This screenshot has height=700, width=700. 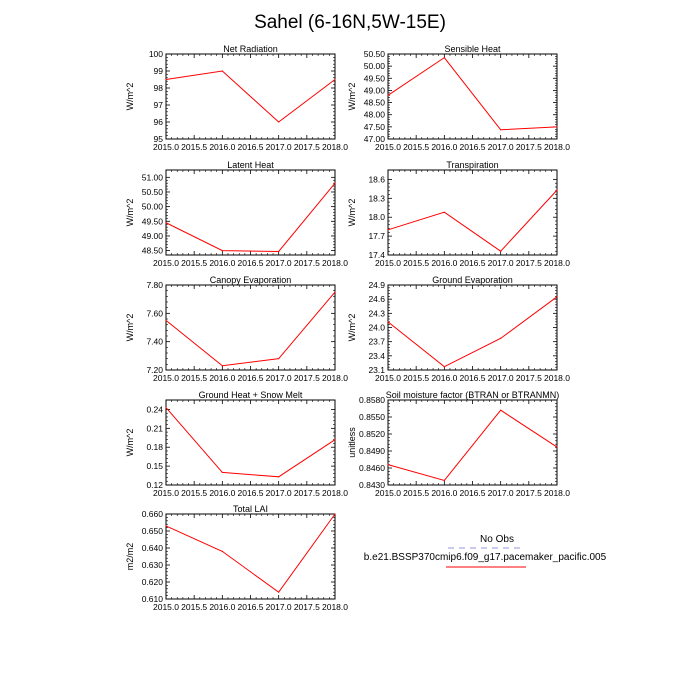 I want to click on figure-title: Sahel (6-16N,5W-15E), so click(x=350, y=22).